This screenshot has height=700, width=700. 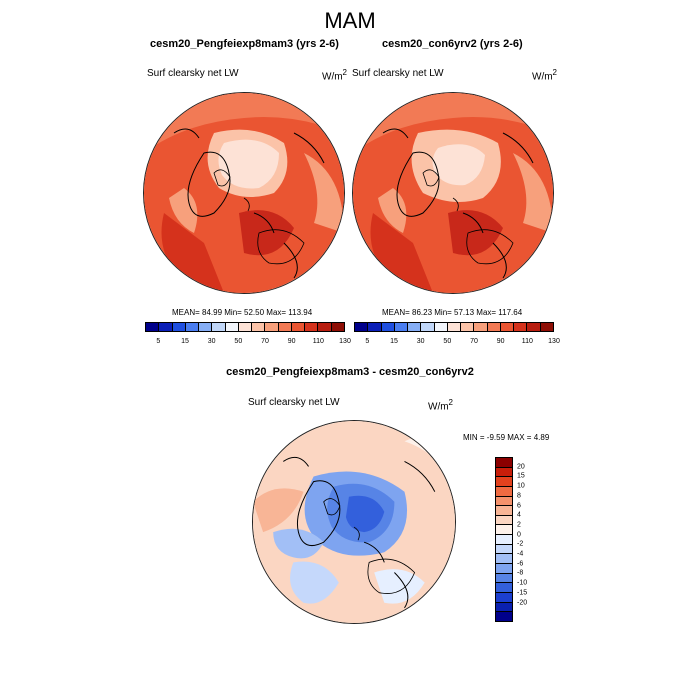 What do you see at coordinates (522, 583) in the screenshot?
I see `diff-colorbar-tick-label: -10` at bounding box center [522, 583].